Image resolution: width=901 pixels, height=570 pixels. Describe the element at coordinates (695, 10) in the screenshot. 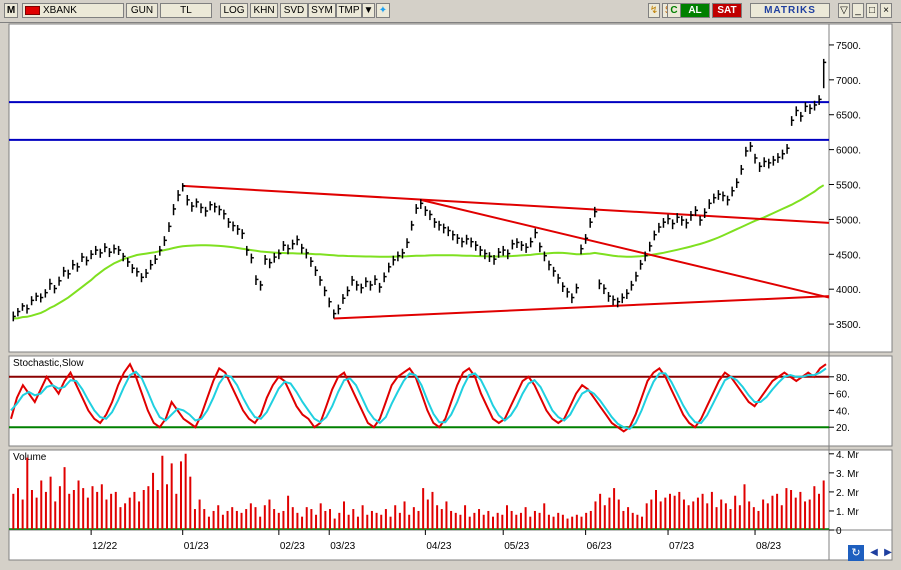

I see `buy-button: AL` at that location.